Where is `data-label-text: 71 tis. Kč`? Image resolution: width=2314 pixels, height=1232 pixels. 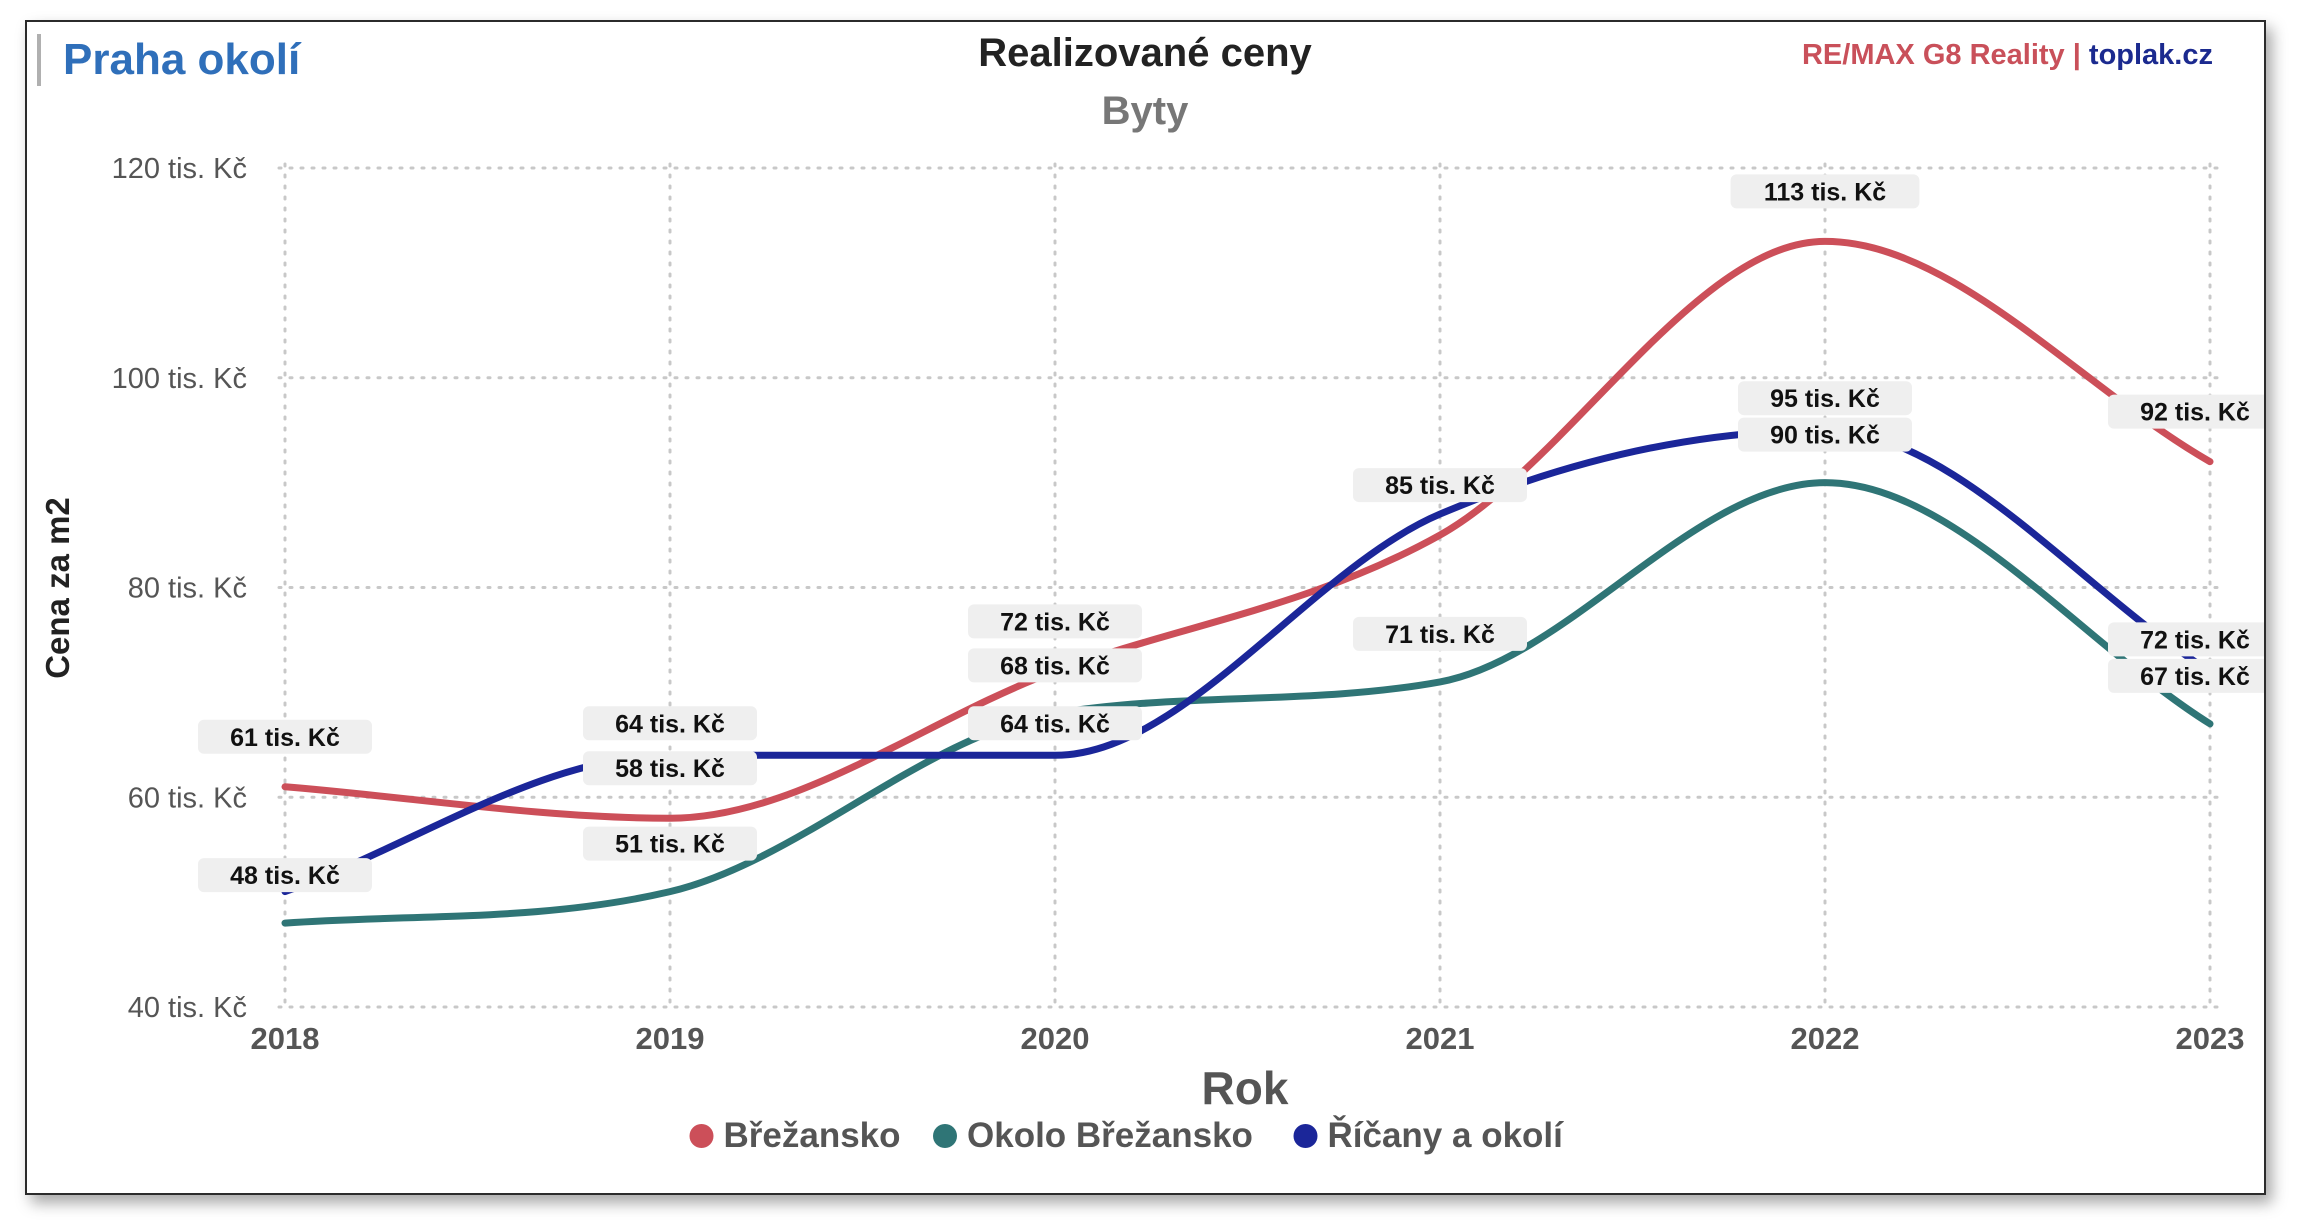 data-label-text: 71 tis. Kč is located at coordinates (1440, 635).